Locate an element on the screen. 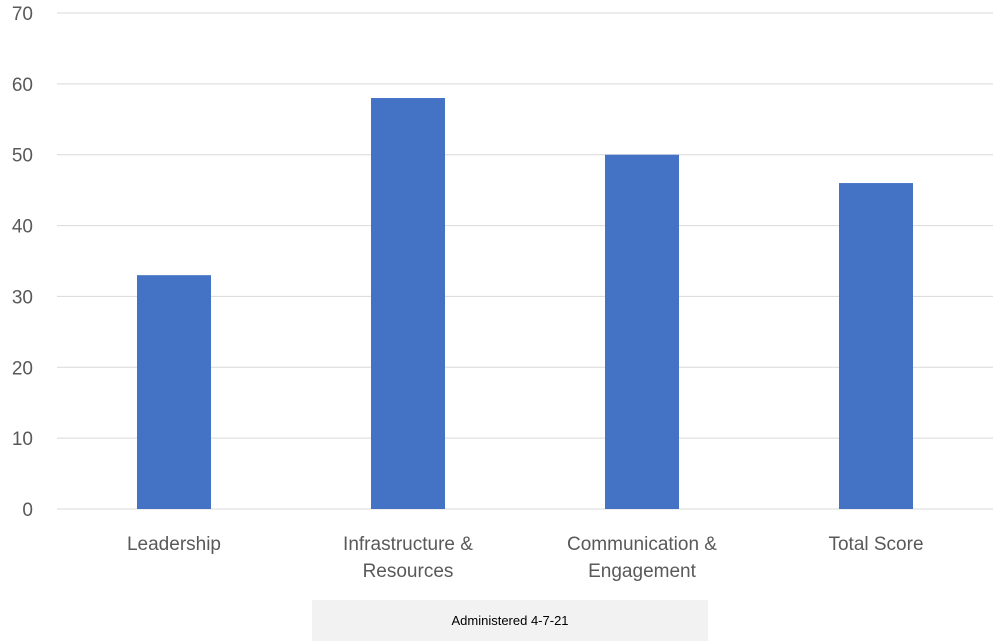 The width and height of the screenshot is (993, 641). category-label: Communication & is located at coordinates (642, 544).